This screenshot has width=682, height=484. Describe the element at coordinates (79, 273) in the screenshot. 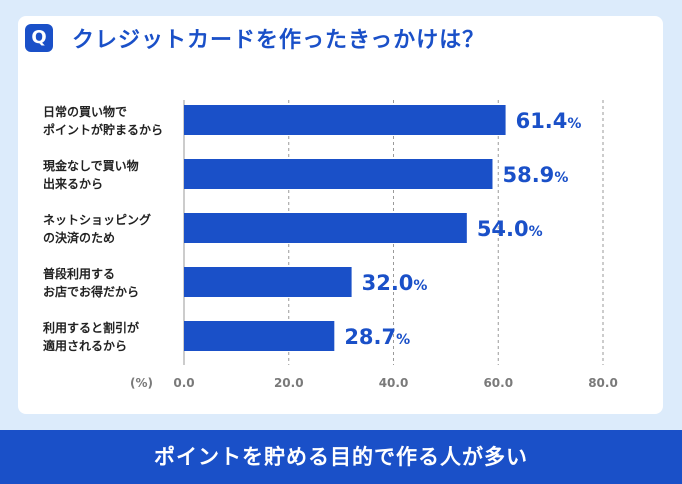

I see `category-label: 普段利用する` at that location.